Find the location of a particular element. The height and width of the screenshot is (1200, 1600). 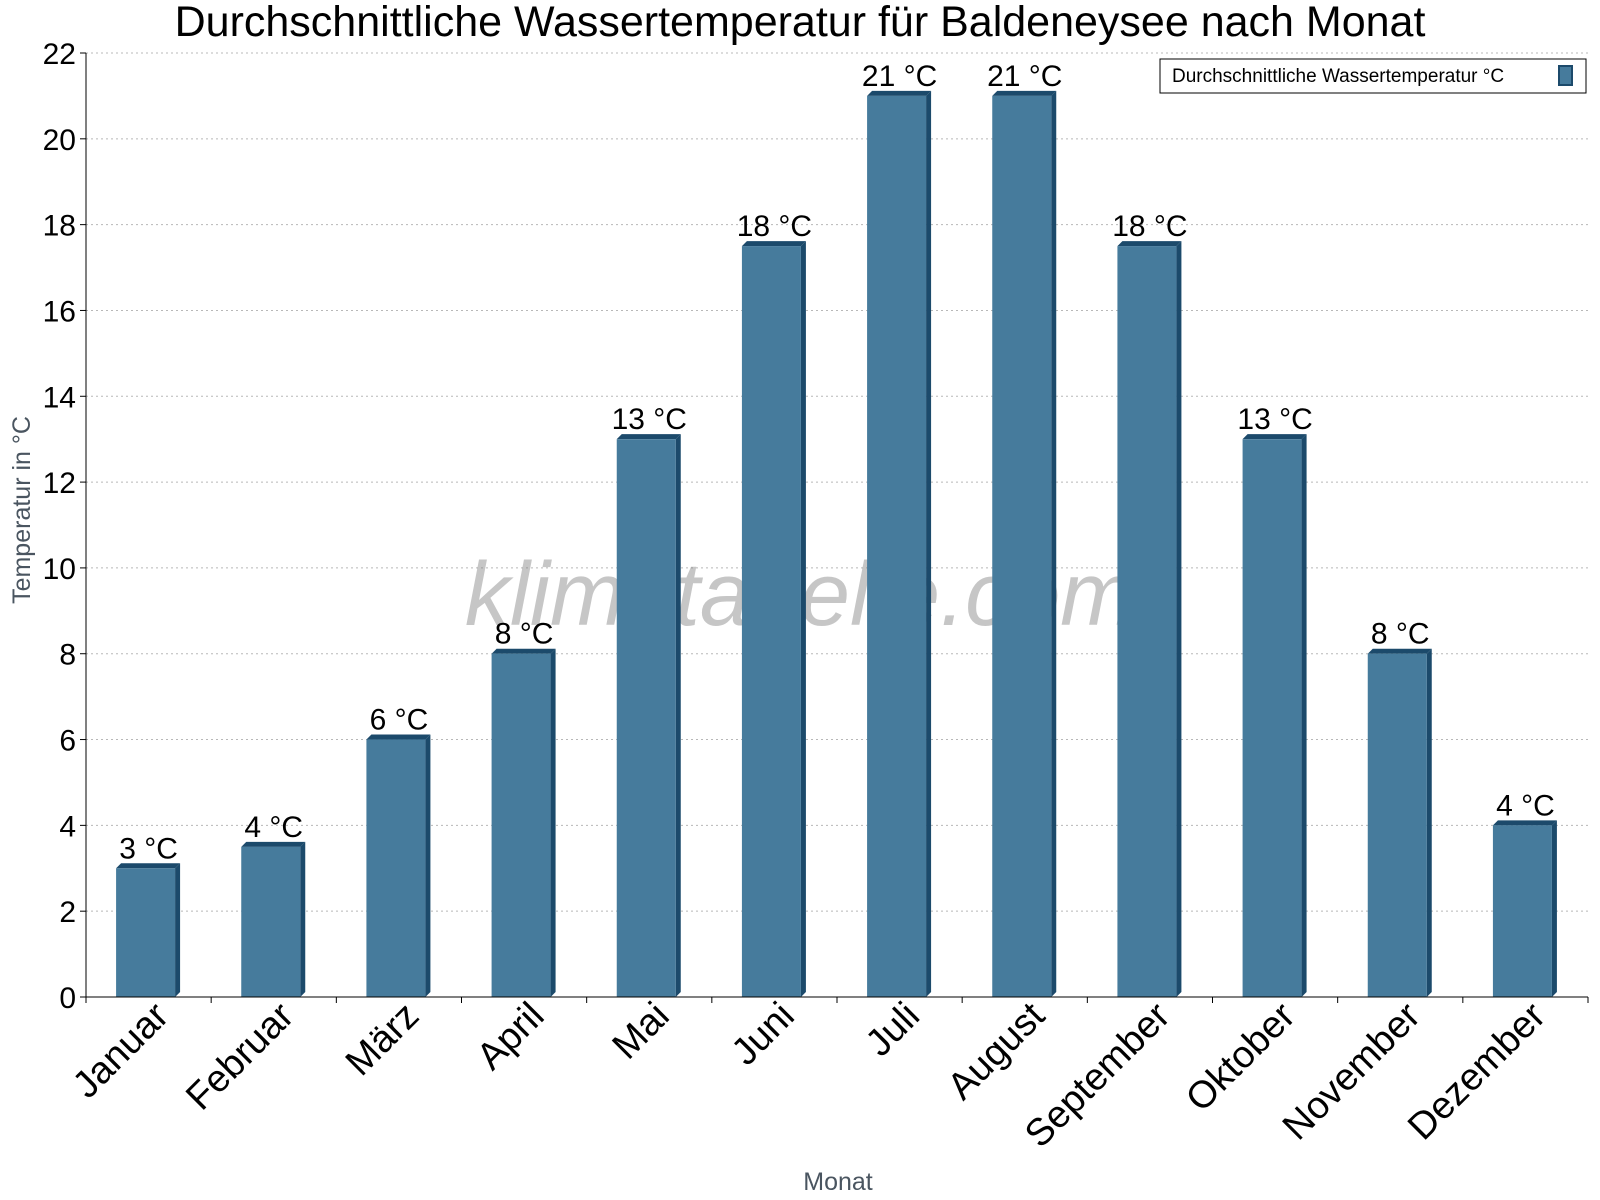

y-tick-label: 18 is located at coordinates (59, 226).